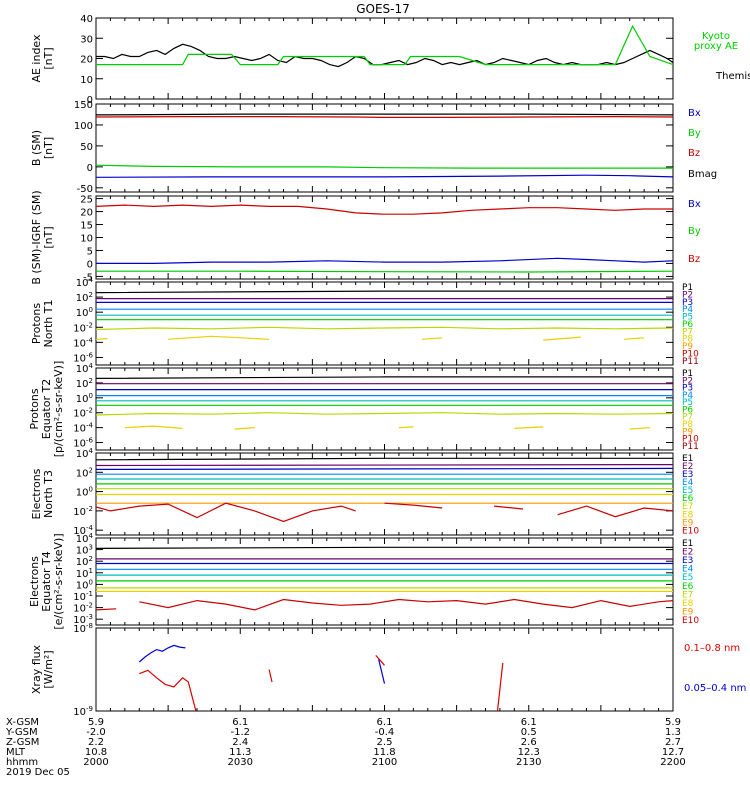  Describe the element at coordinates (85, 189) in the screenshot. I see `y-tick-label: -50` at that location.